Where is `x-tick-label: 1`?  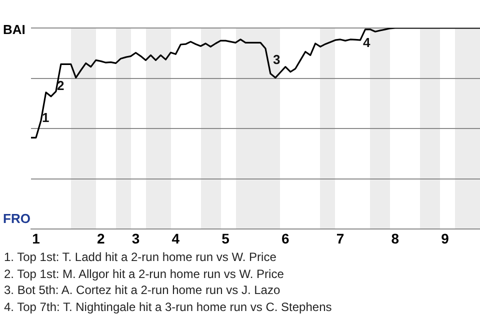 x-tick-label: 1 is located at coordinates (36, 238).